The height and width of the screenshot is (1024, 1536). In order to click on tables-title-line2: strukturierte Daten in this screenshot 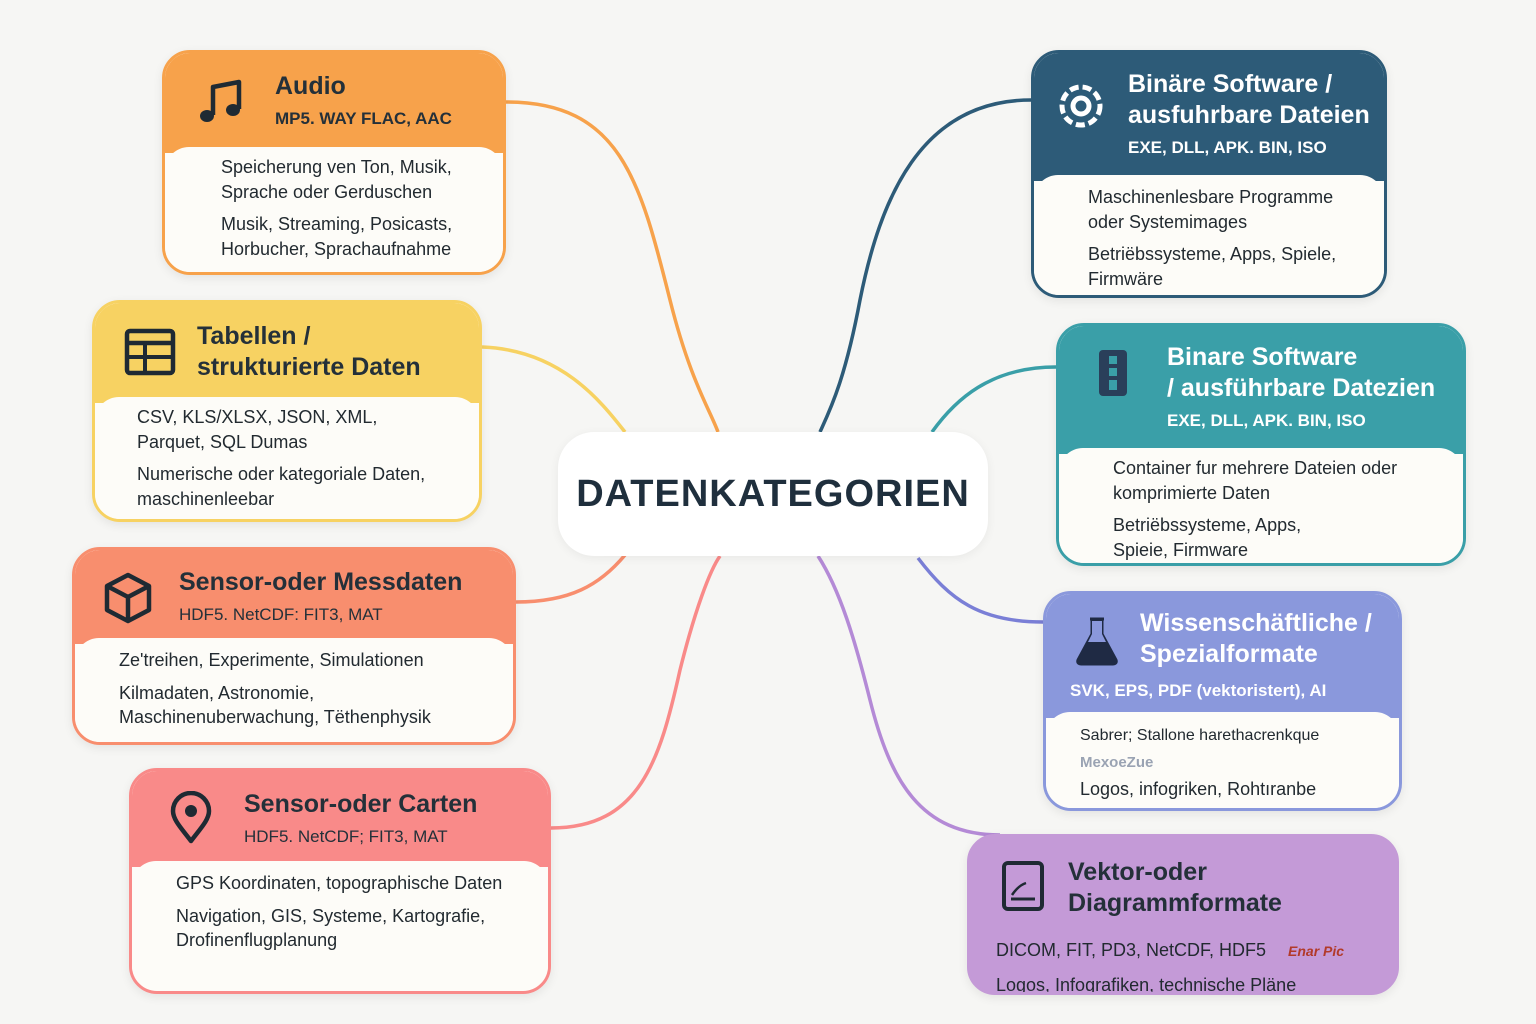, I will do `click(309, 367)`.